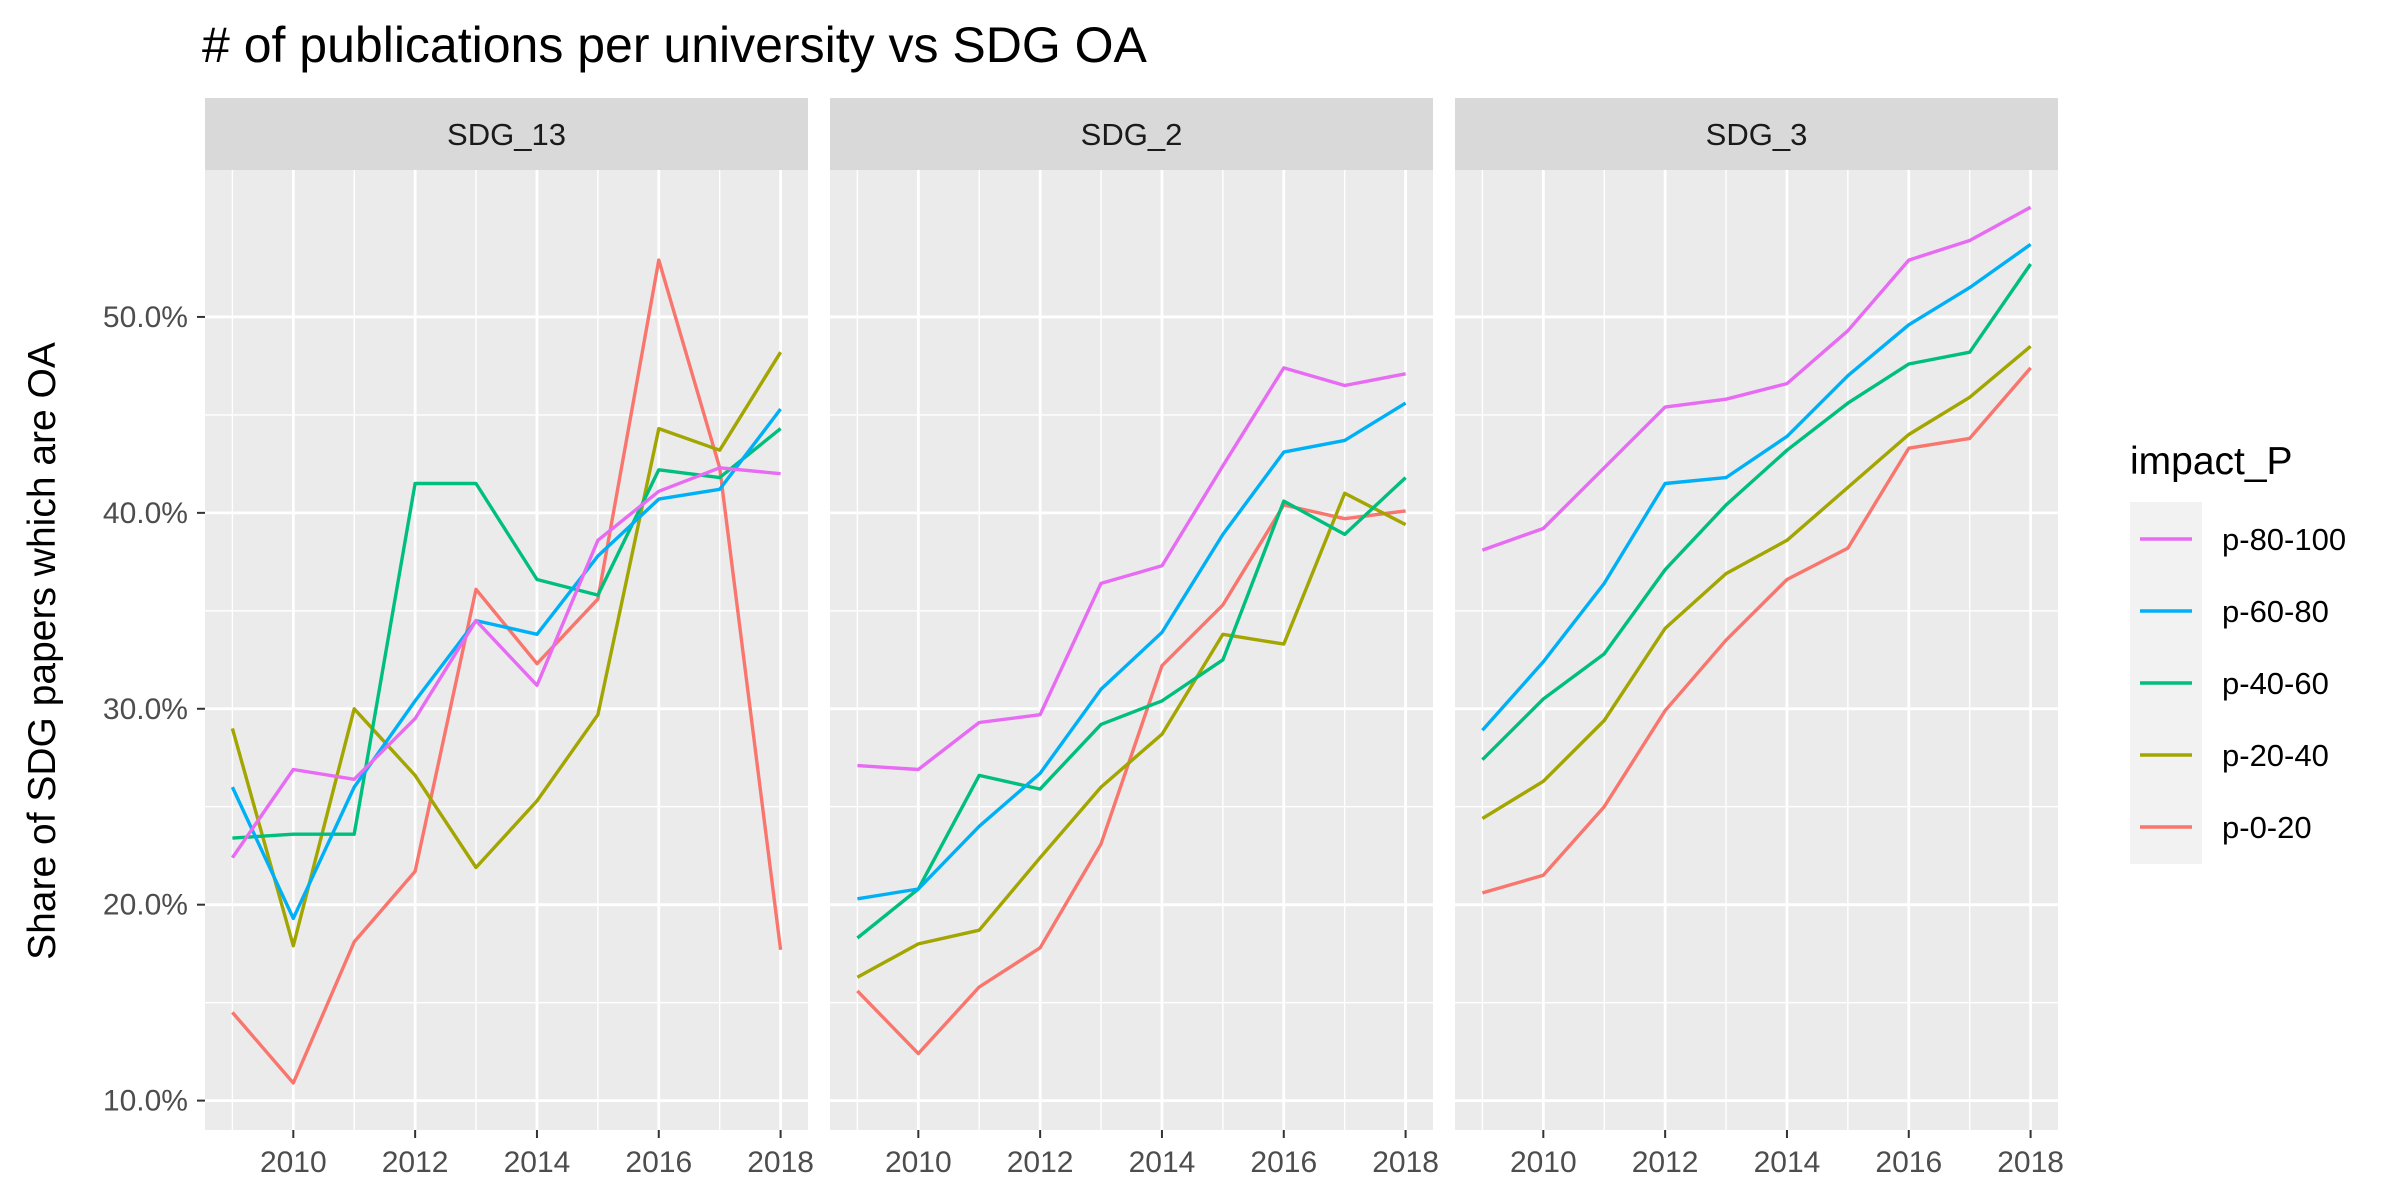 The height and width of the screenshot is (1200, 2400). What do you see at coordinates (145, 1101) in the screenshot?
I see `y-tick-label: 10.0%` at bounding box center [145, 1101].